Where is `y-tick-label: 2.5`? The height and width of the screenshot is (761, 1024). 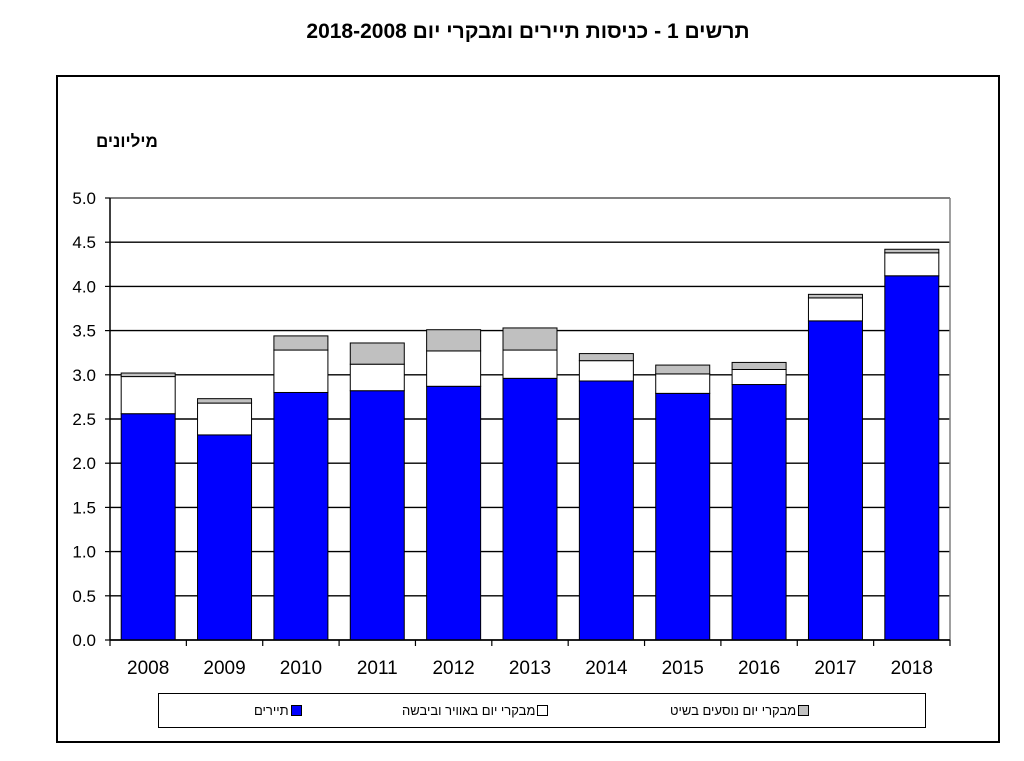 y-tick-label: 2.5 is located at coordinates (84, 419).